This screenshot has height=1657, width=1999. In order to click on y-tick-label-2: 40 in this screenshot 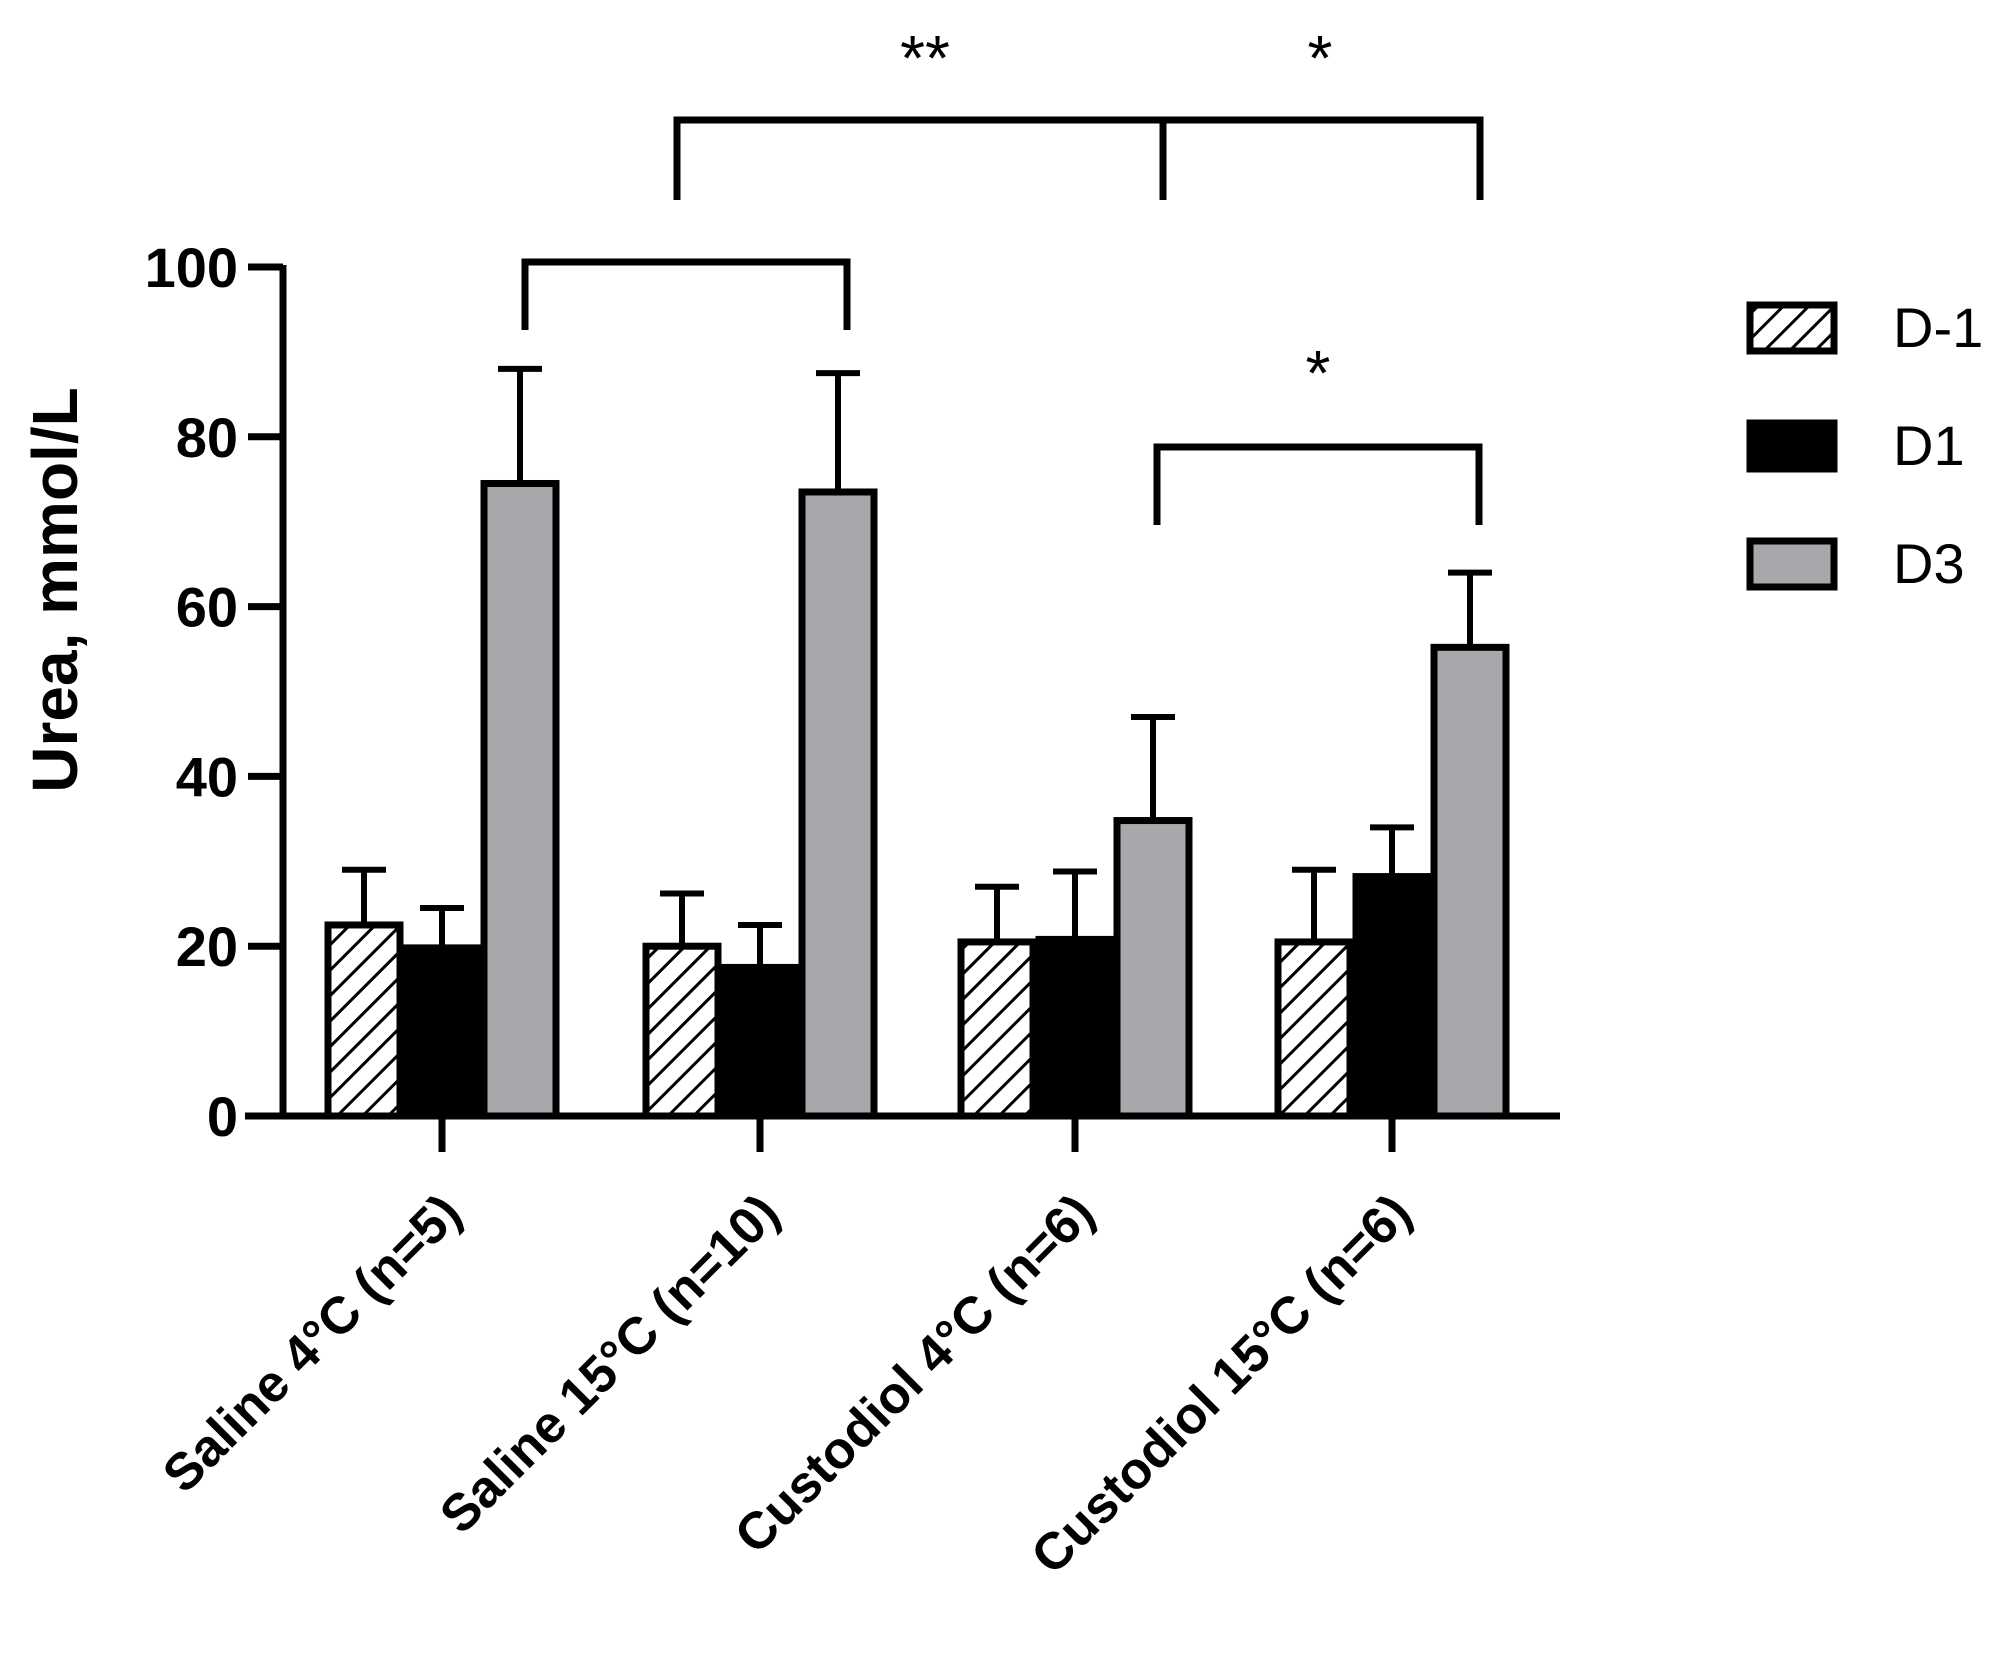, I will do `click(207, 776)`.